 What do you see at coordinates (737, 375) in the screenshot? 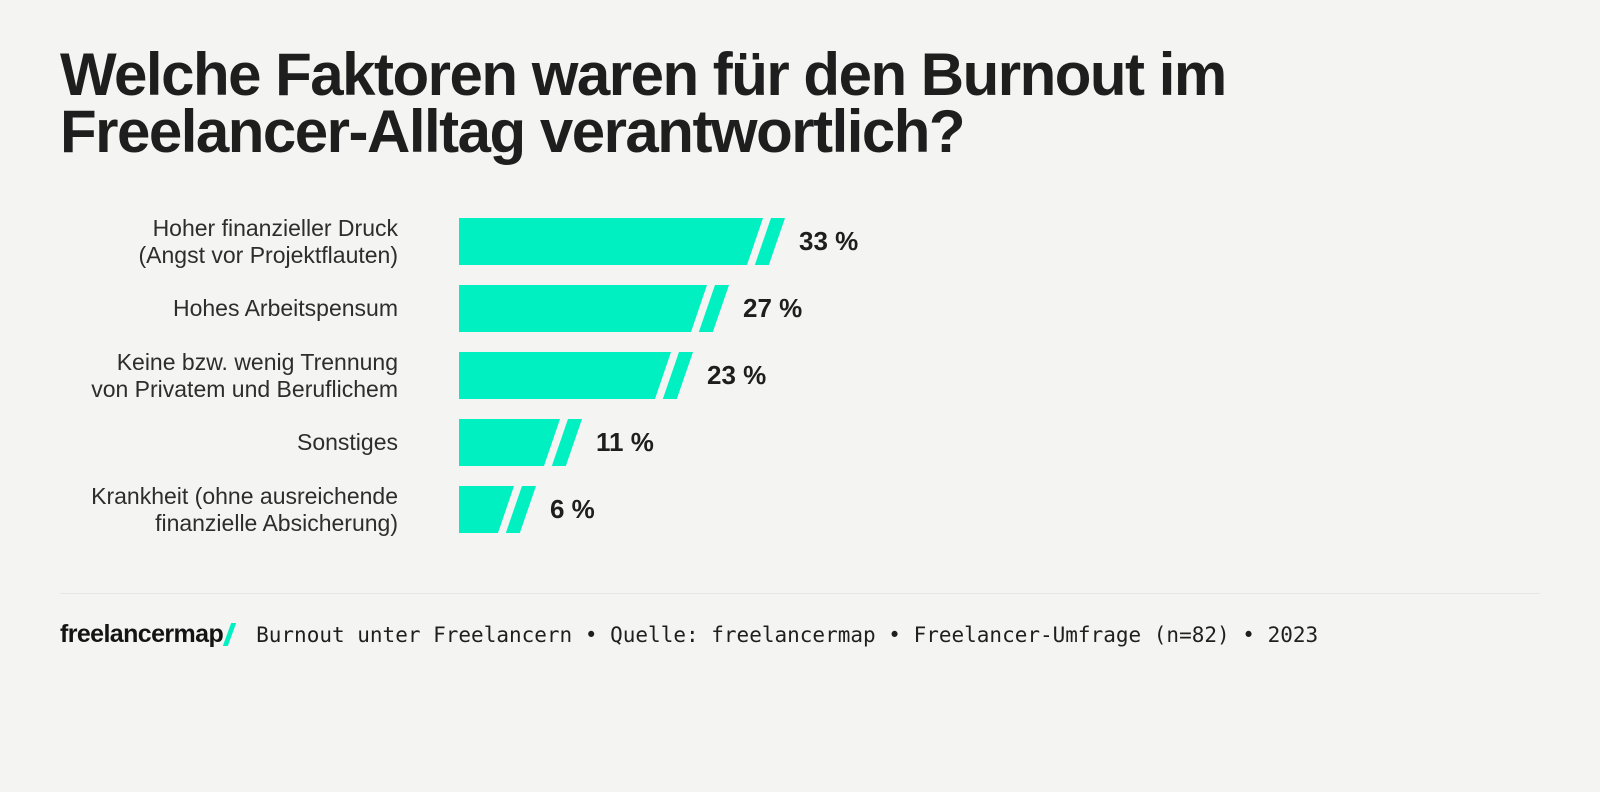
I see `value-label: 23 %` at bounding box center [737, 375].